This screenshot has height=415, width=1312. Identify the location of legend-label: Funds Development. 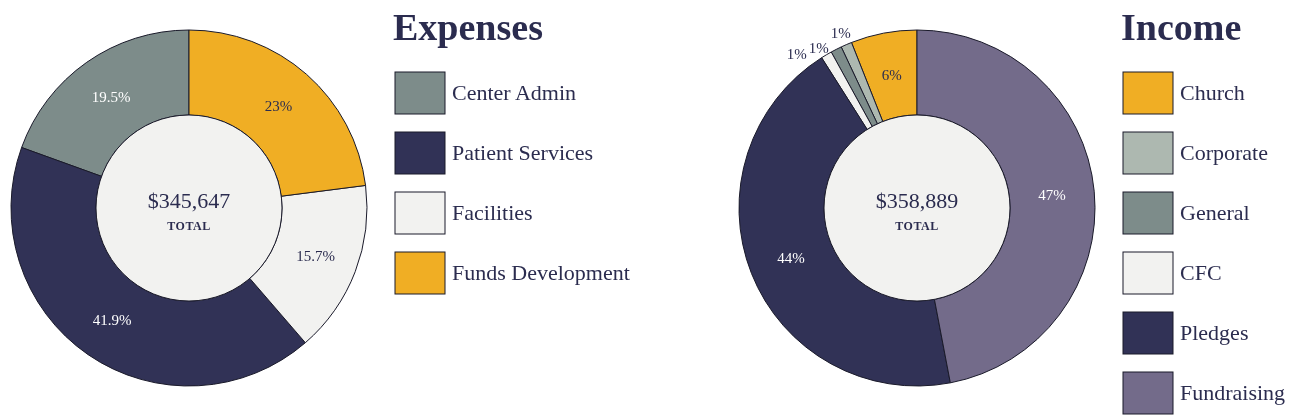
(541, 272).